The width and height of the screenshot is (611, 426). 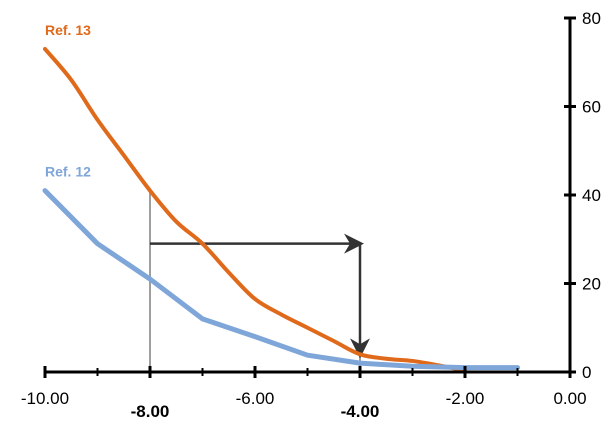 What do you see at coordinates (591, 18) in the screenshot?
I see `y-tick-label: 80` at bounding box center [591, 18].